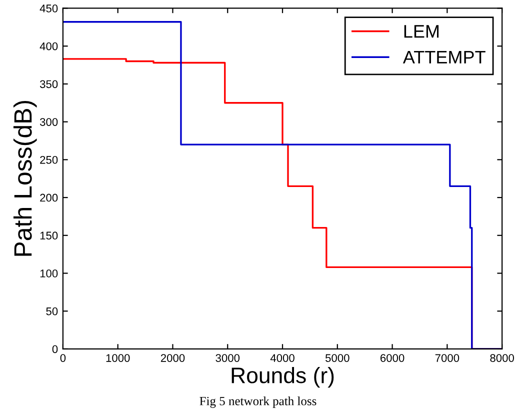  What do you see at coordinates (49, 198) in the screenshot?
I see `y-tick-label: 200` at bounding box center [49, 198].